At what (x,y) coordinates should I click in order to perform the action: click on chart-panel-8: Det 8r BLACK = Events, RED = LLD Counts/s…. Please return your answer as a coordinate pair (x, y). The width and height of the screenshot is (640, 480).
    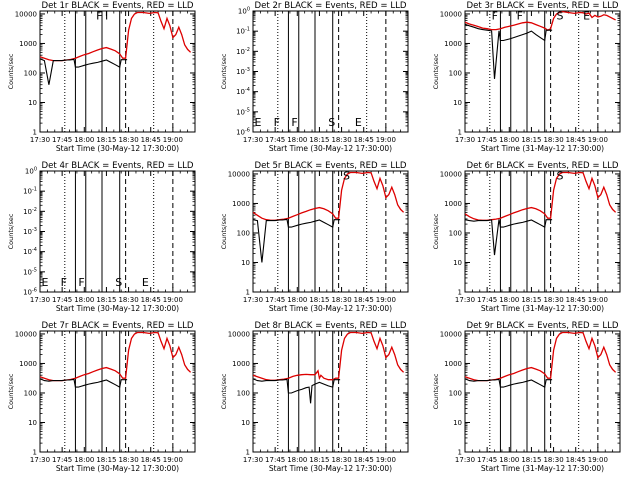
    Looking at the image, I should click on (314, 397).